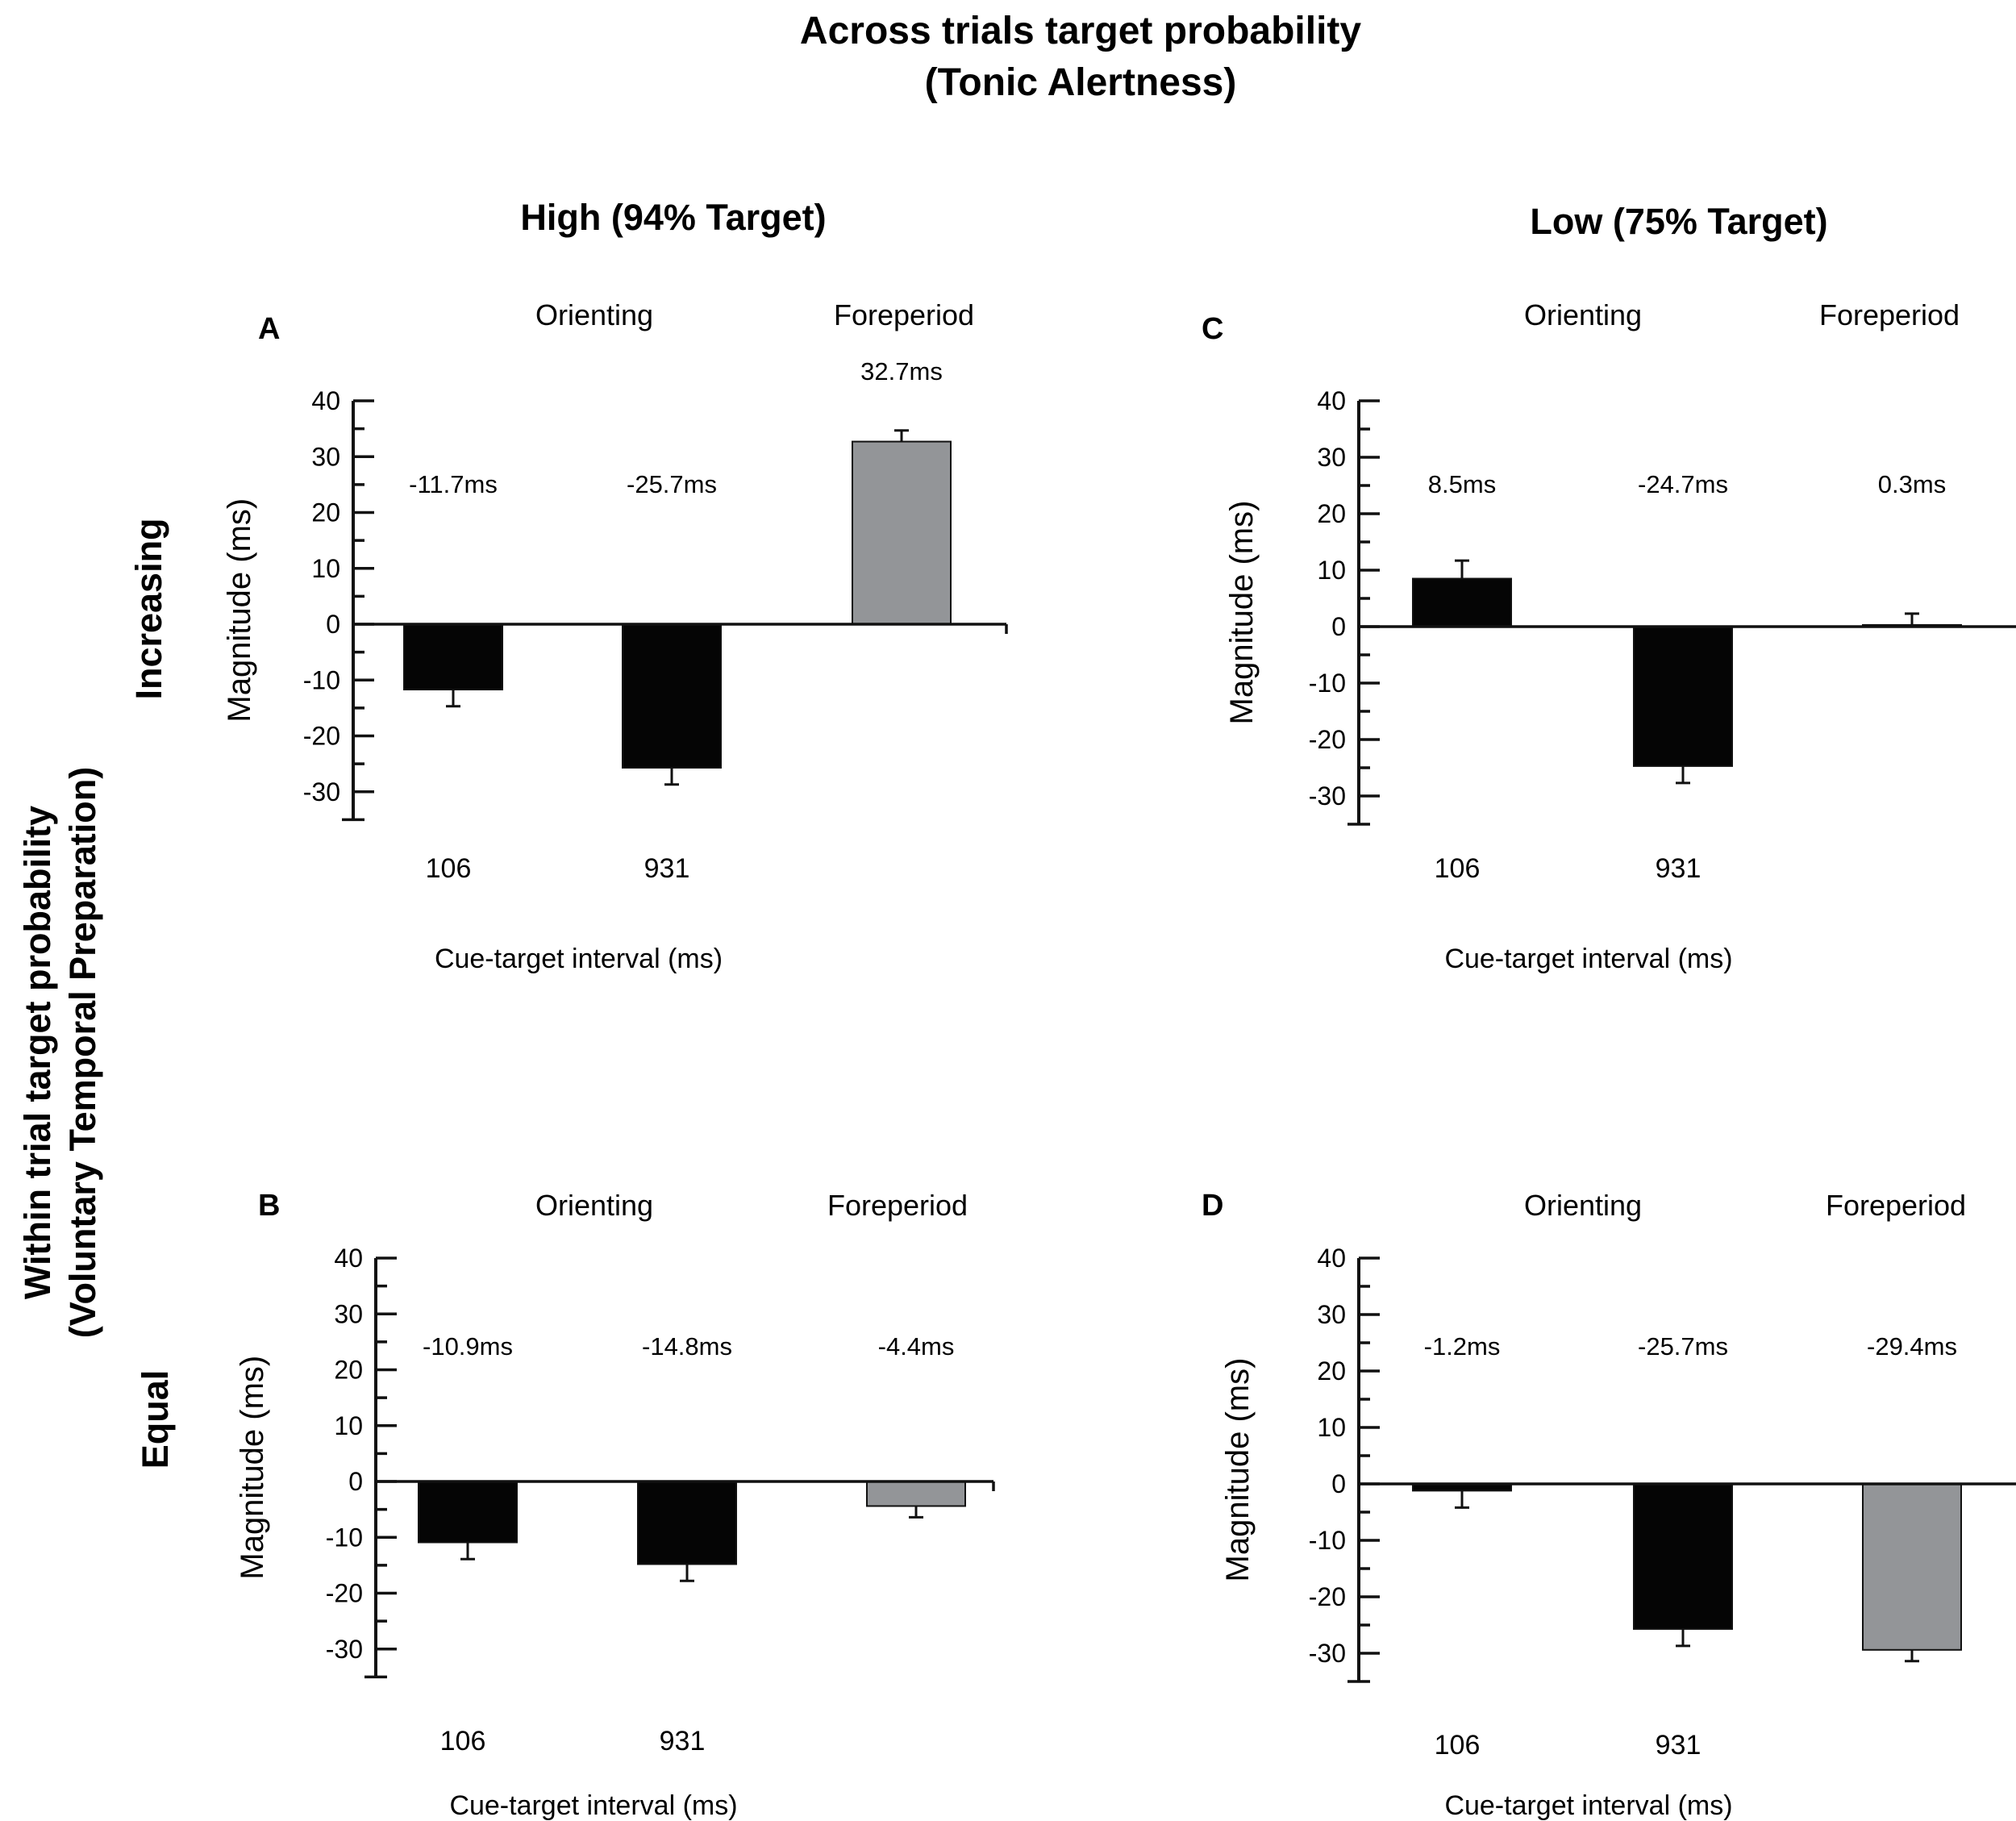  I want to click on value-label-3: -4.4ms, so click(916, 1346).